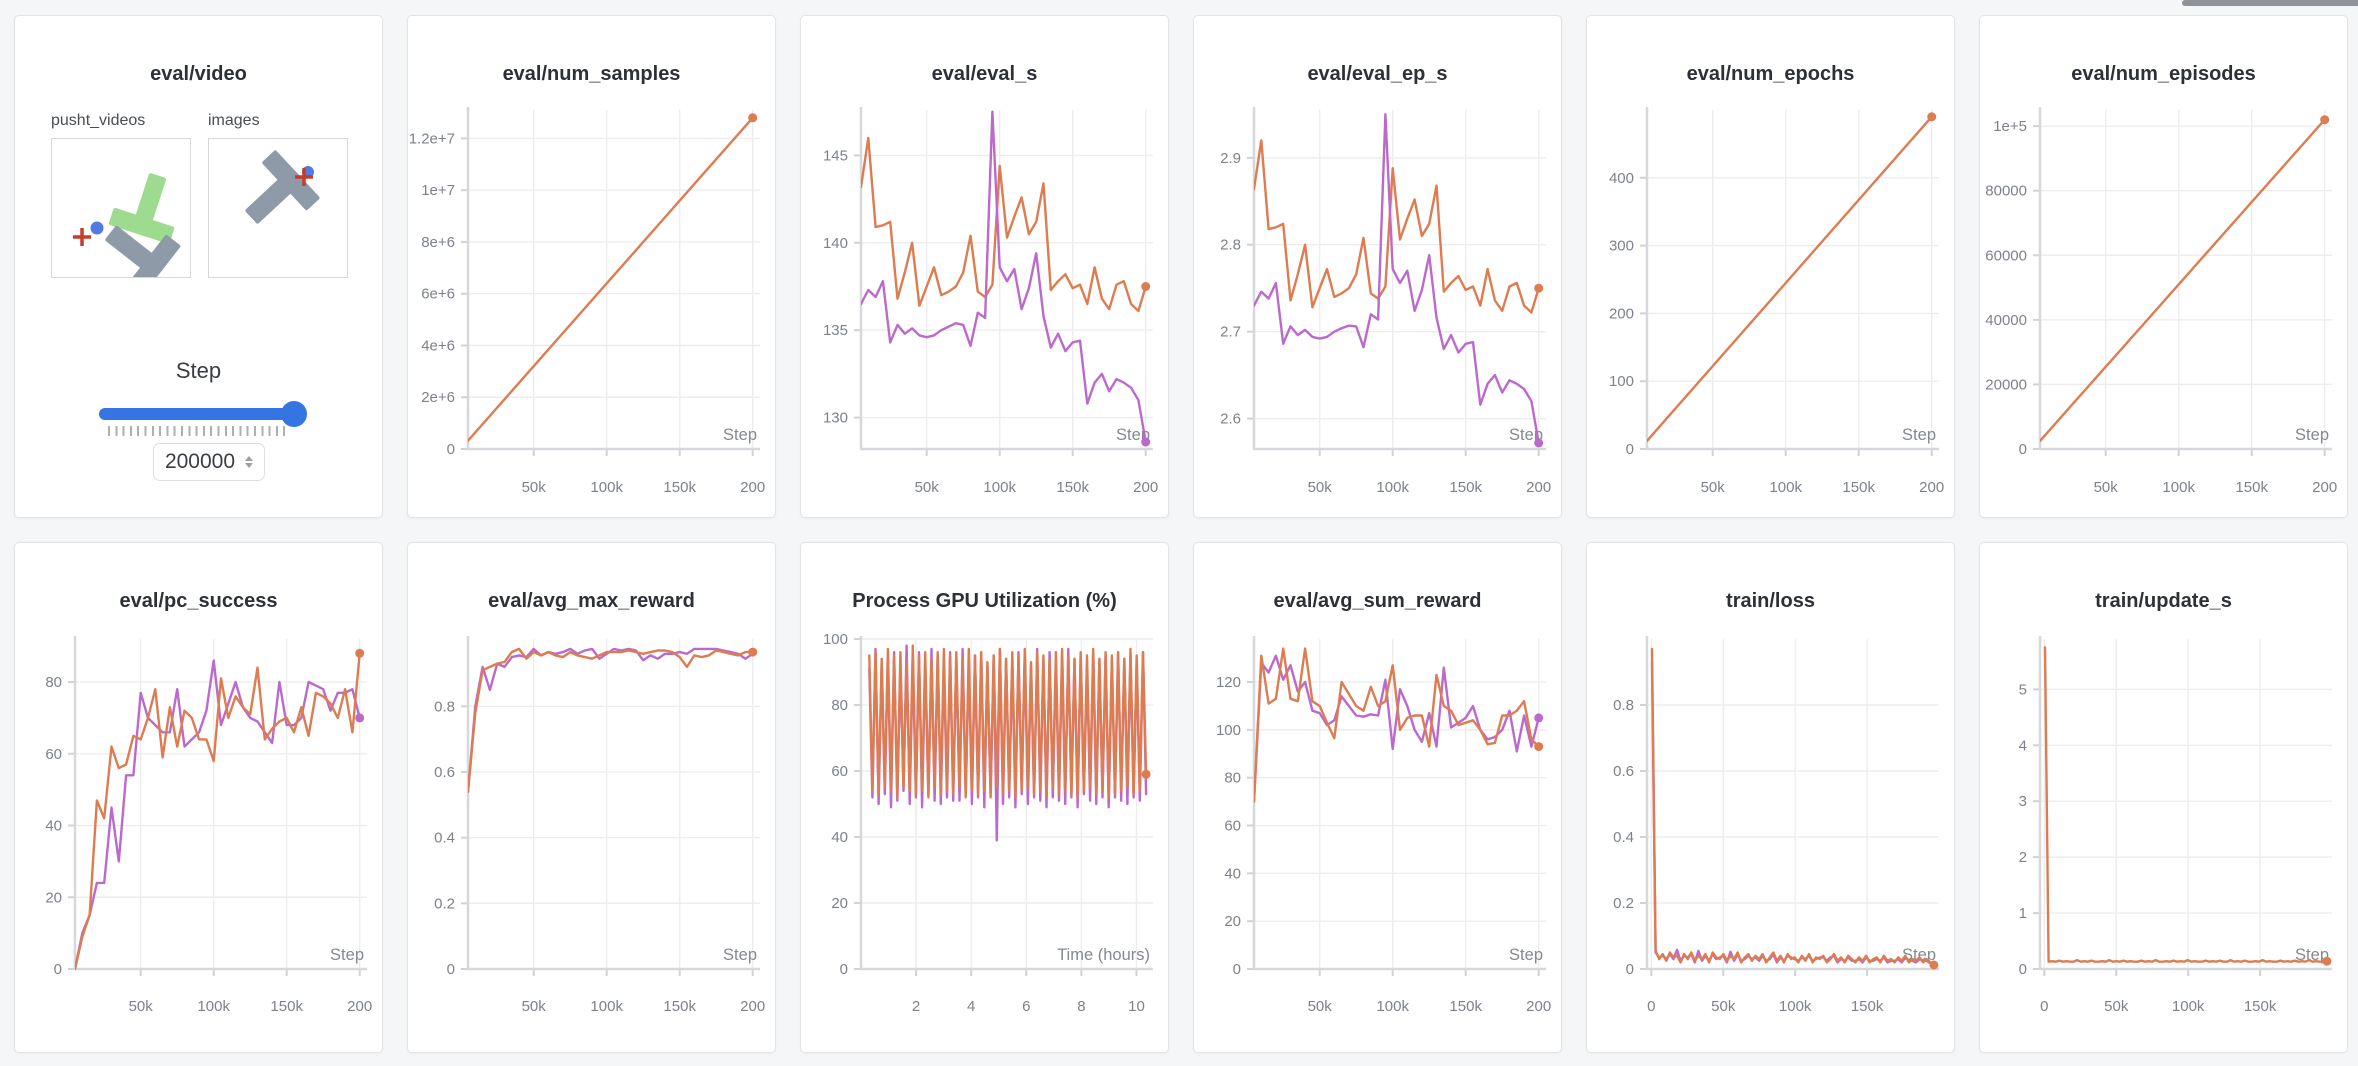 This screenshot has width=2358, height=1066. Describe the element at coordinates (1630, 449) in the screenshot. I see `svg-text: 0` at that location.